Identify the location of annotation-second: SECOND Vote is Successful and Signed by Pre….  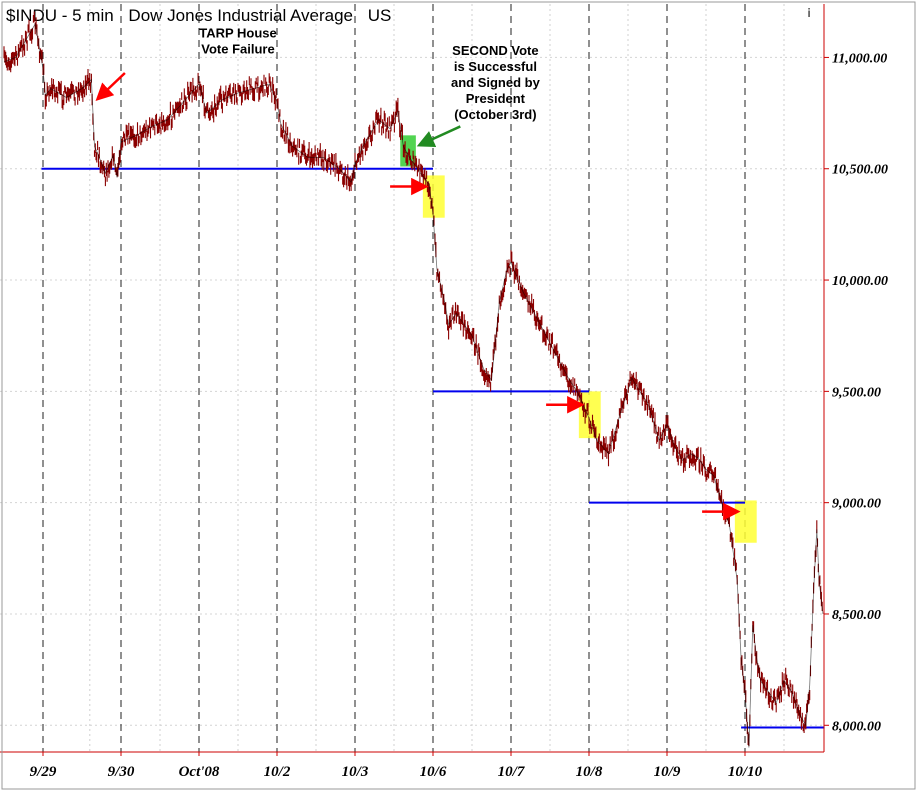
(496, 82).